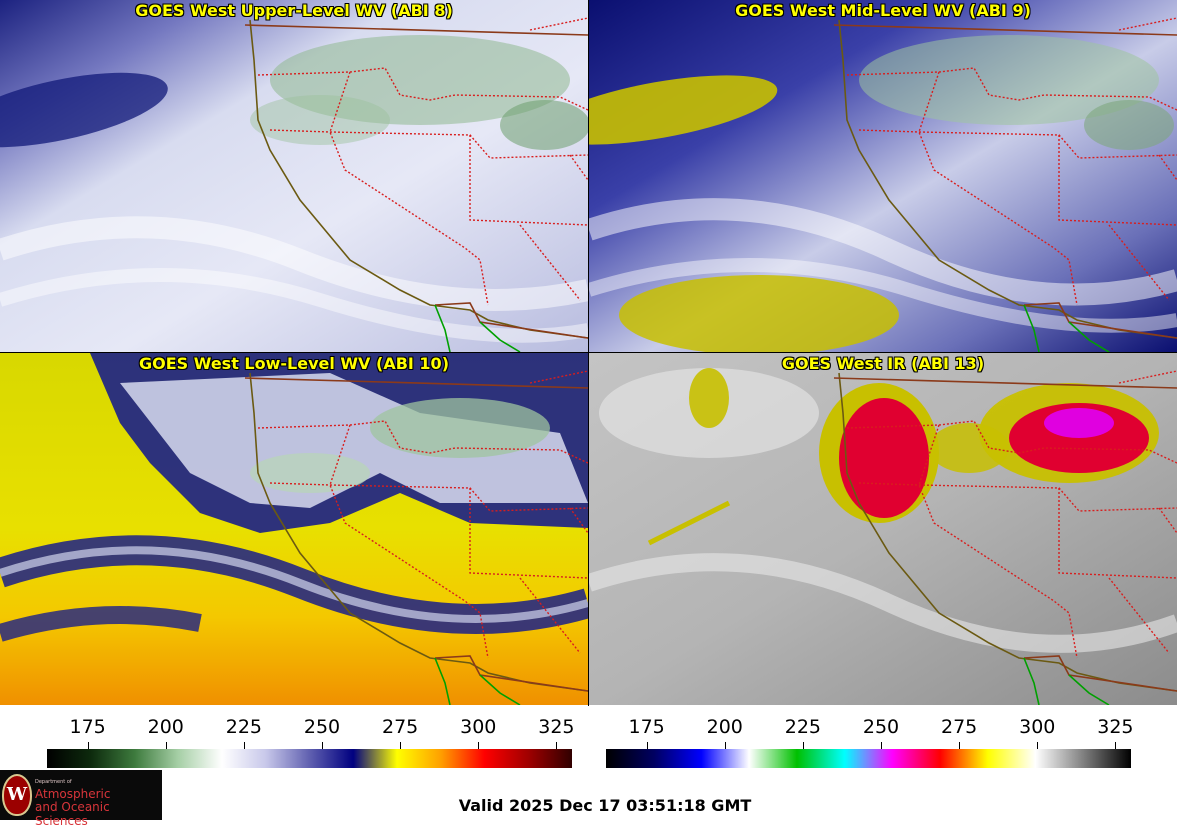 The width and height of the screenshot is (1177, 828). Describe the element at coordinates (309, 758) in the screenshot. I see `water-vapor-colorbar` at that location.